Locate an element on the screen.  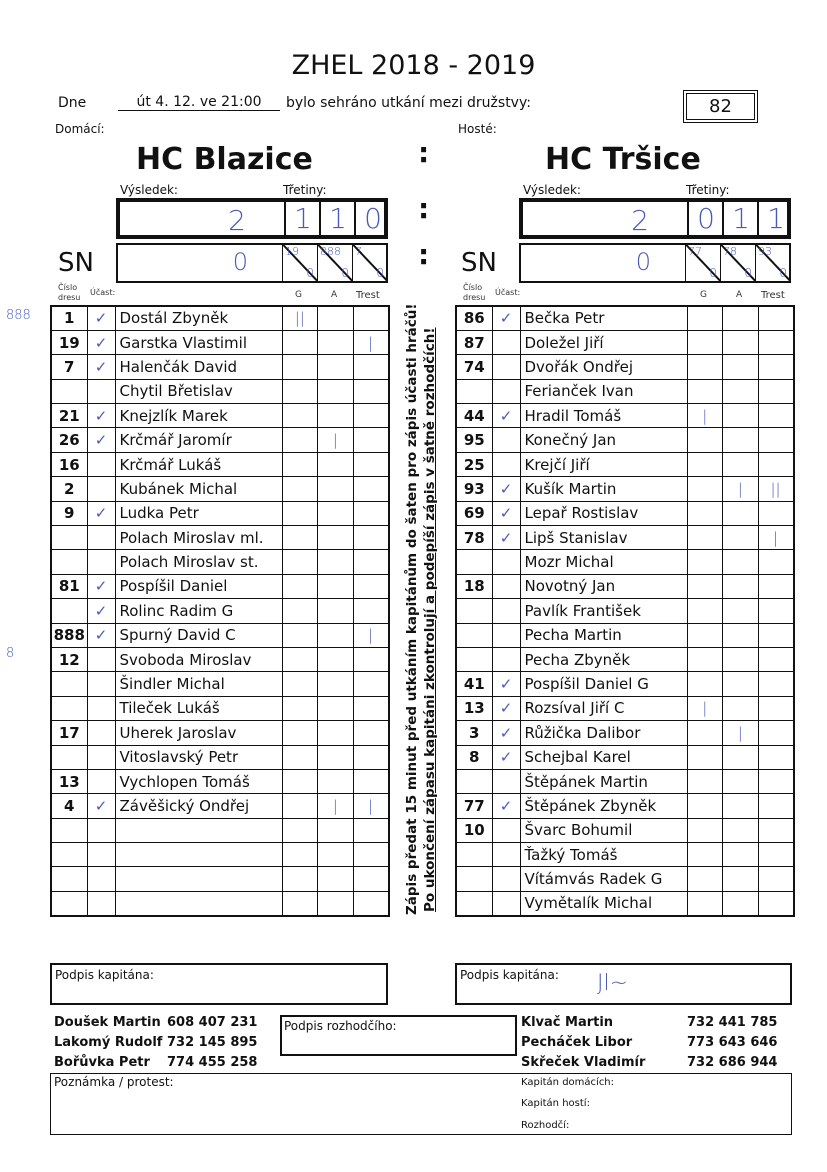
goals-cell: || is located at coordinates (299, 318).